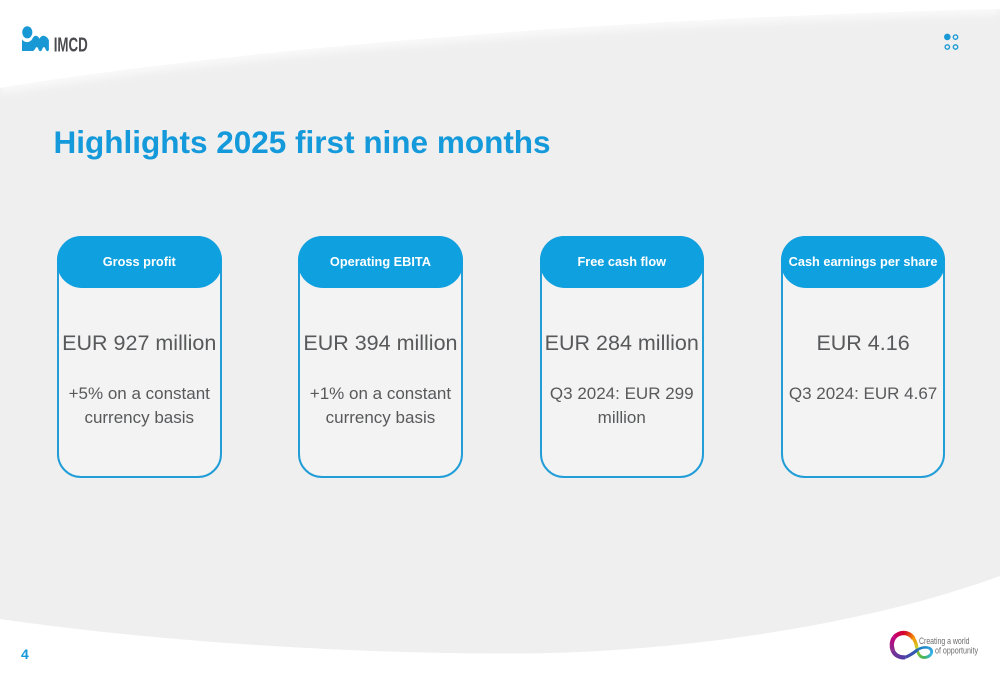  What do you see at coordinates (956, 651) in the screenshot?
I see `svg-text: of opportunity` at bounding box center [956, 651].